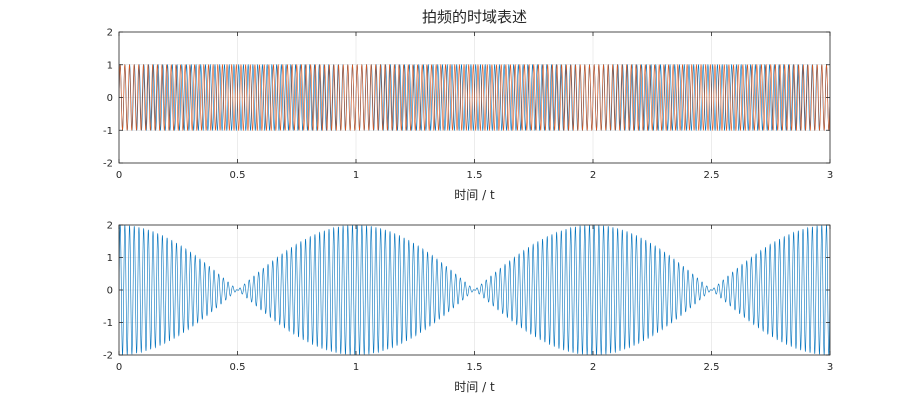  I want to click on chart-title: 拍频的时域表述, so click(474, 17).